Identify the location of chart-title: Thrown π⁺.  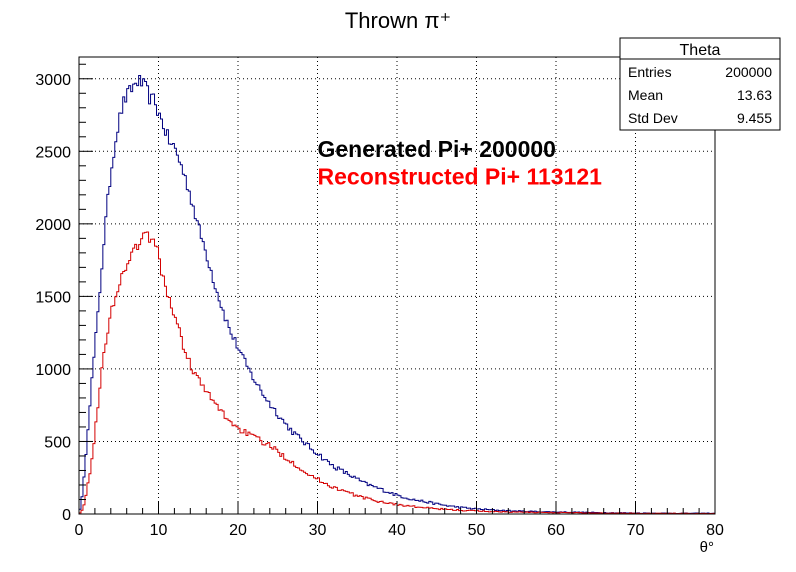
(398, 20).